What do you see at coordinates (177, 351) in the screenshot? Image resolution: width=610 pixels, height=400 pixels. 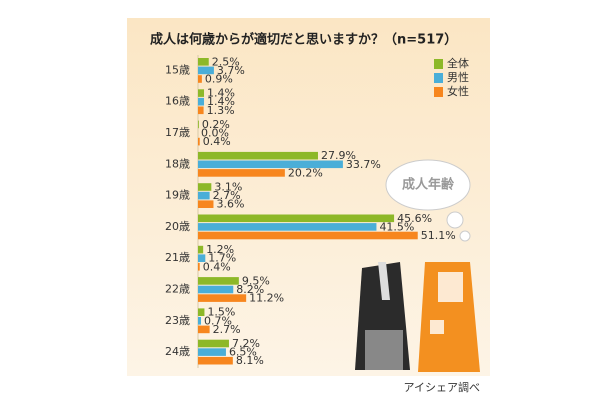 I see `category-label: 24歳` at bounding box center [177, 351].